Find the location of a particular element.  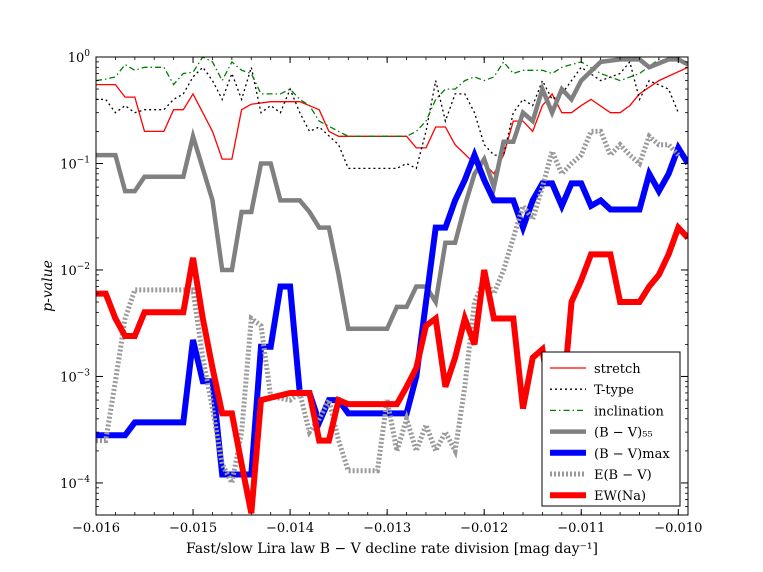

y-tick-label: 10⁻¹ is located at coordinates (75, 163).